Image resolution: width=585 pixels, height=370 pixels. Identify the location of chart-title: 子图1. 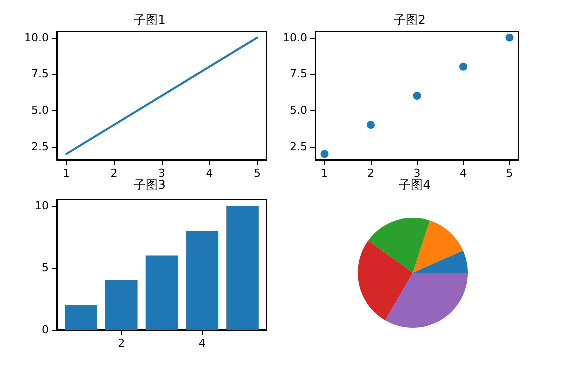
(150, 20).